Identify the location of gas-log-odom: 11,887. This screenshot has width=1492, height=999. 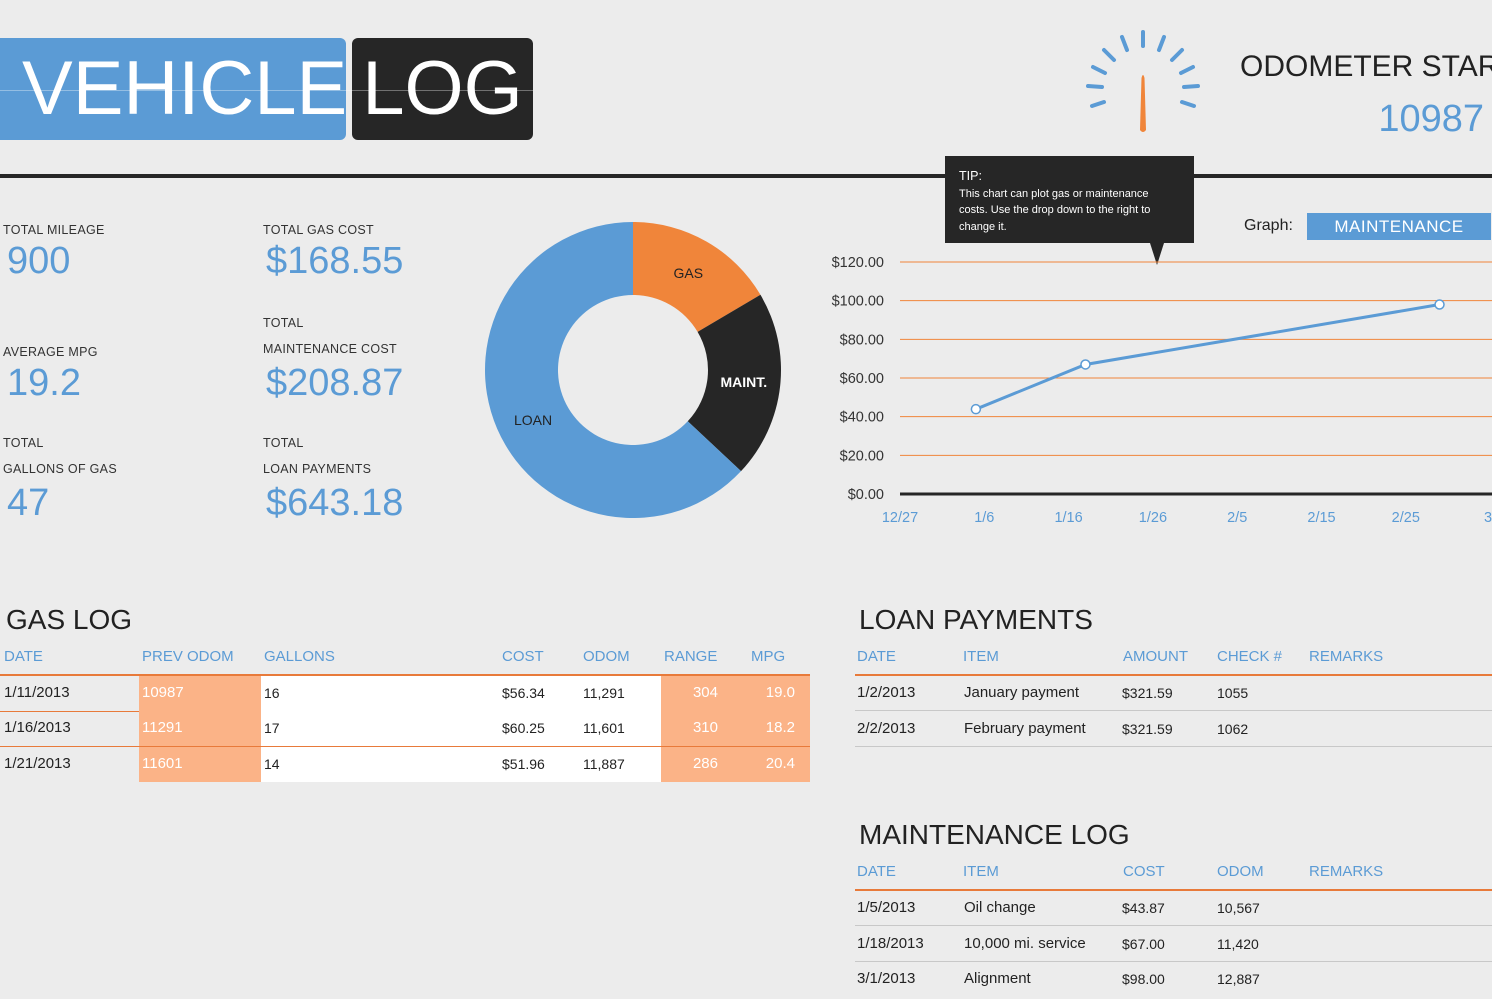
(604, 763).